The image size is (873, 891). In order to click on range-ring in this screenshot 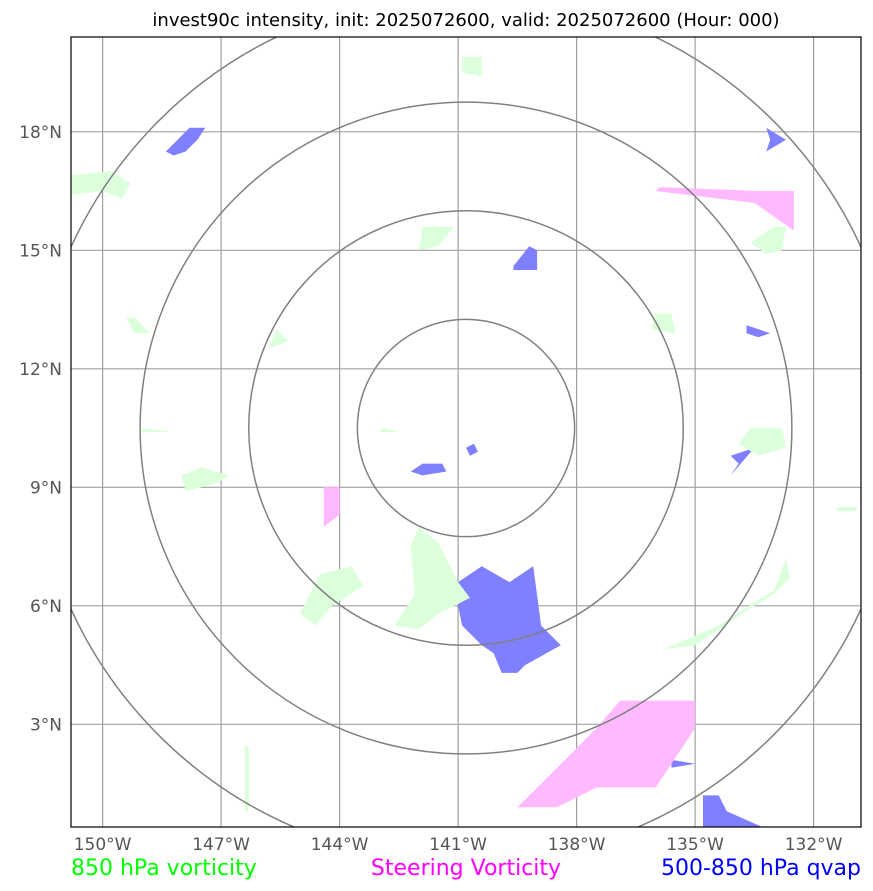, I will do `click(466, 428)`.